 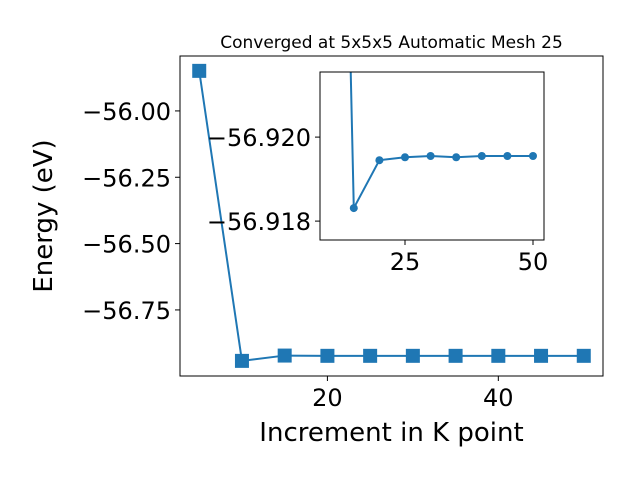 I want to click on x-tick-label: 40, so click(x=498, y=398).